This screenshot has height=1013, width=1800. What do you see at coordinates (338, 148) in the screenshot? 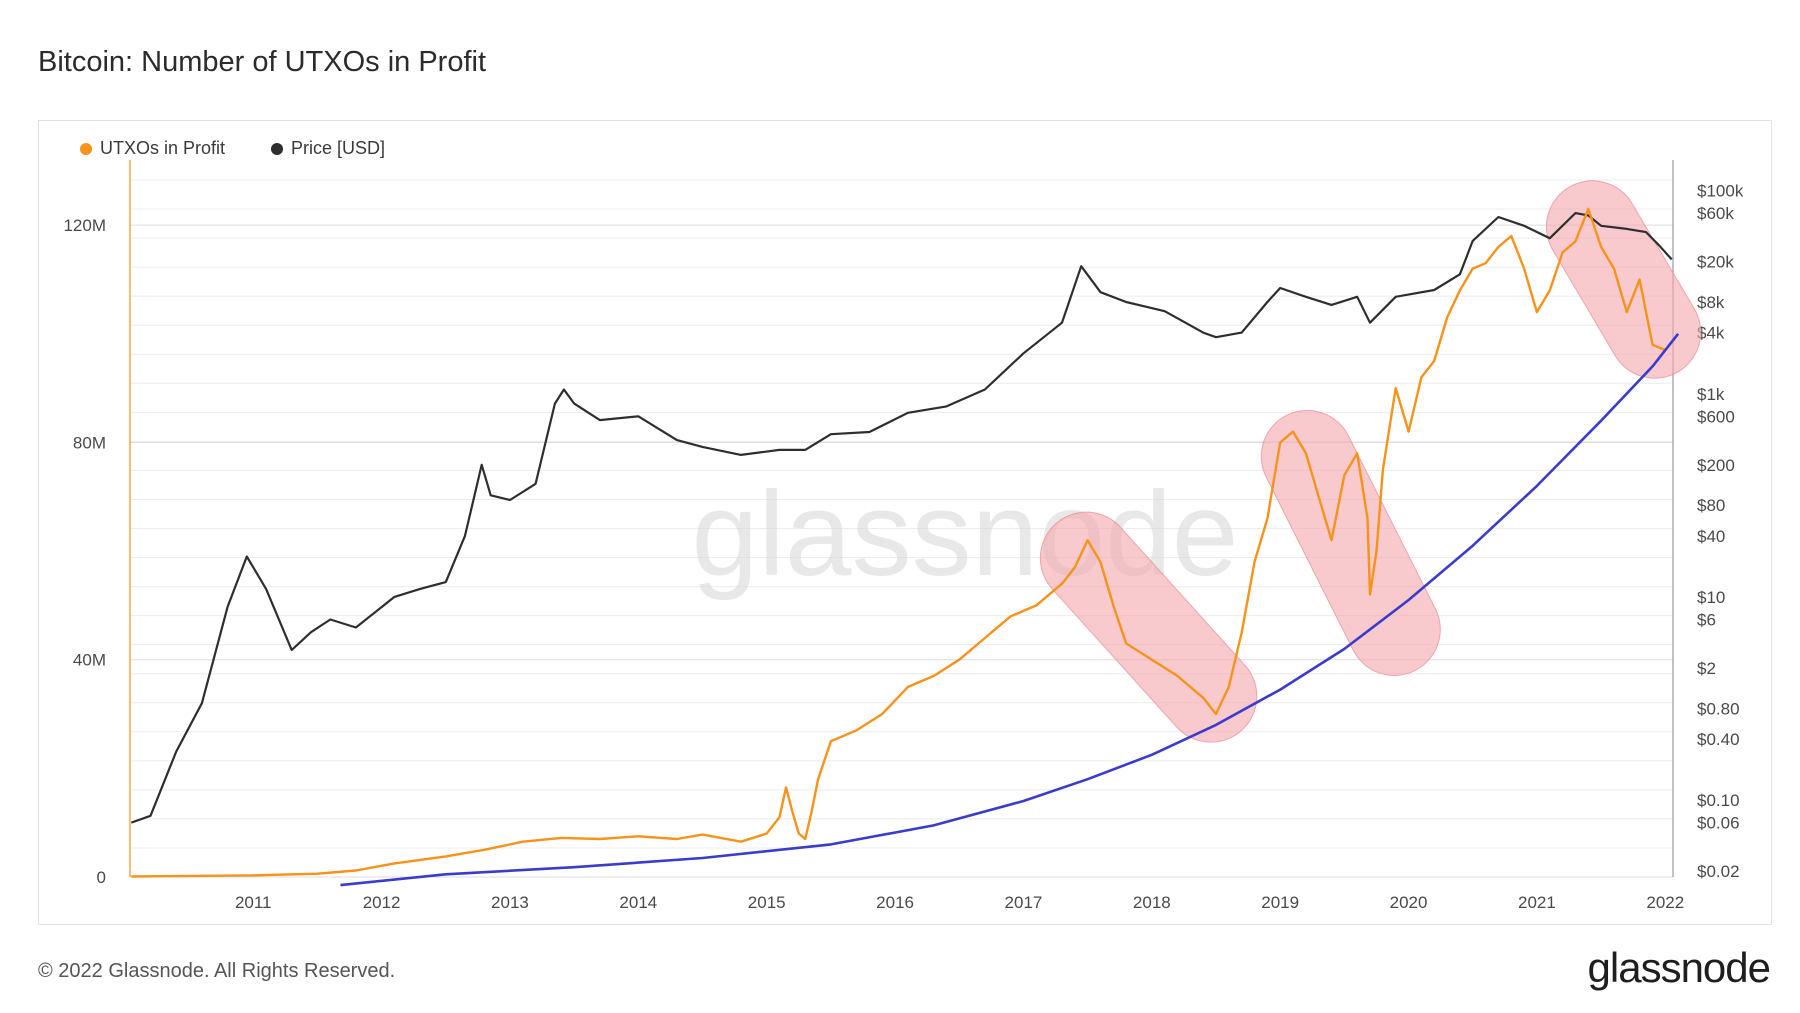
I see `legend-label-price: Price [USD]` at bounding box center [338, 148].